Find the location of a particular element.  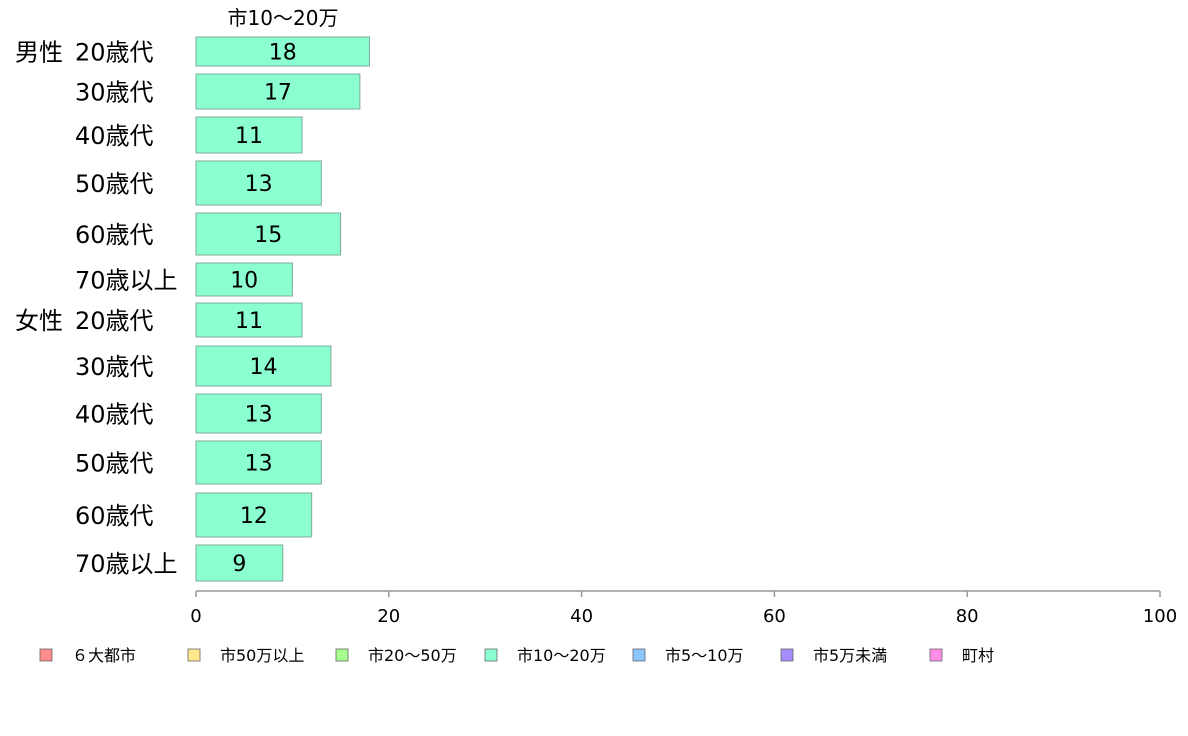

legend-item: 市5万未満 is located at coordinates (833, 655).